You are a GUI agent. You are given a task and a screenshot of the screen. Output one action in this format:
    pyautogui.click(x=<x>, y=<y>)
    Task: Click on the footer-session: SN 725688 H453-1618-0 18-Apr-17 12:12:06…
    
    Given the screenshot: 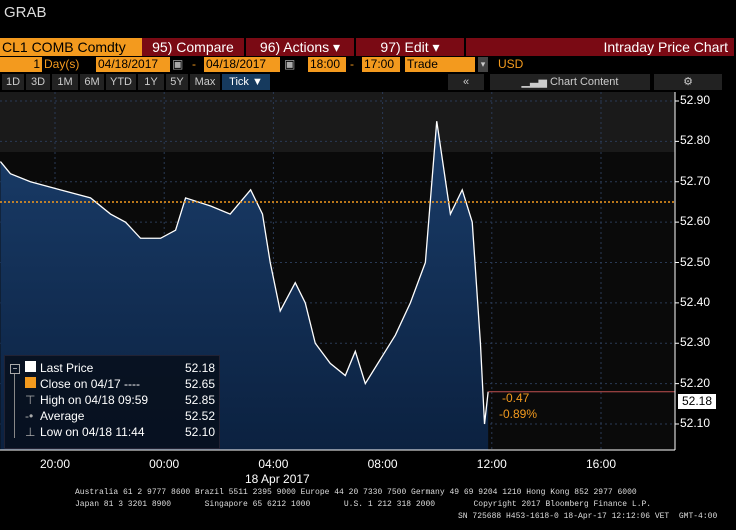 What is the action you would take?
    pyautogui.click(x=588, y=516)
    